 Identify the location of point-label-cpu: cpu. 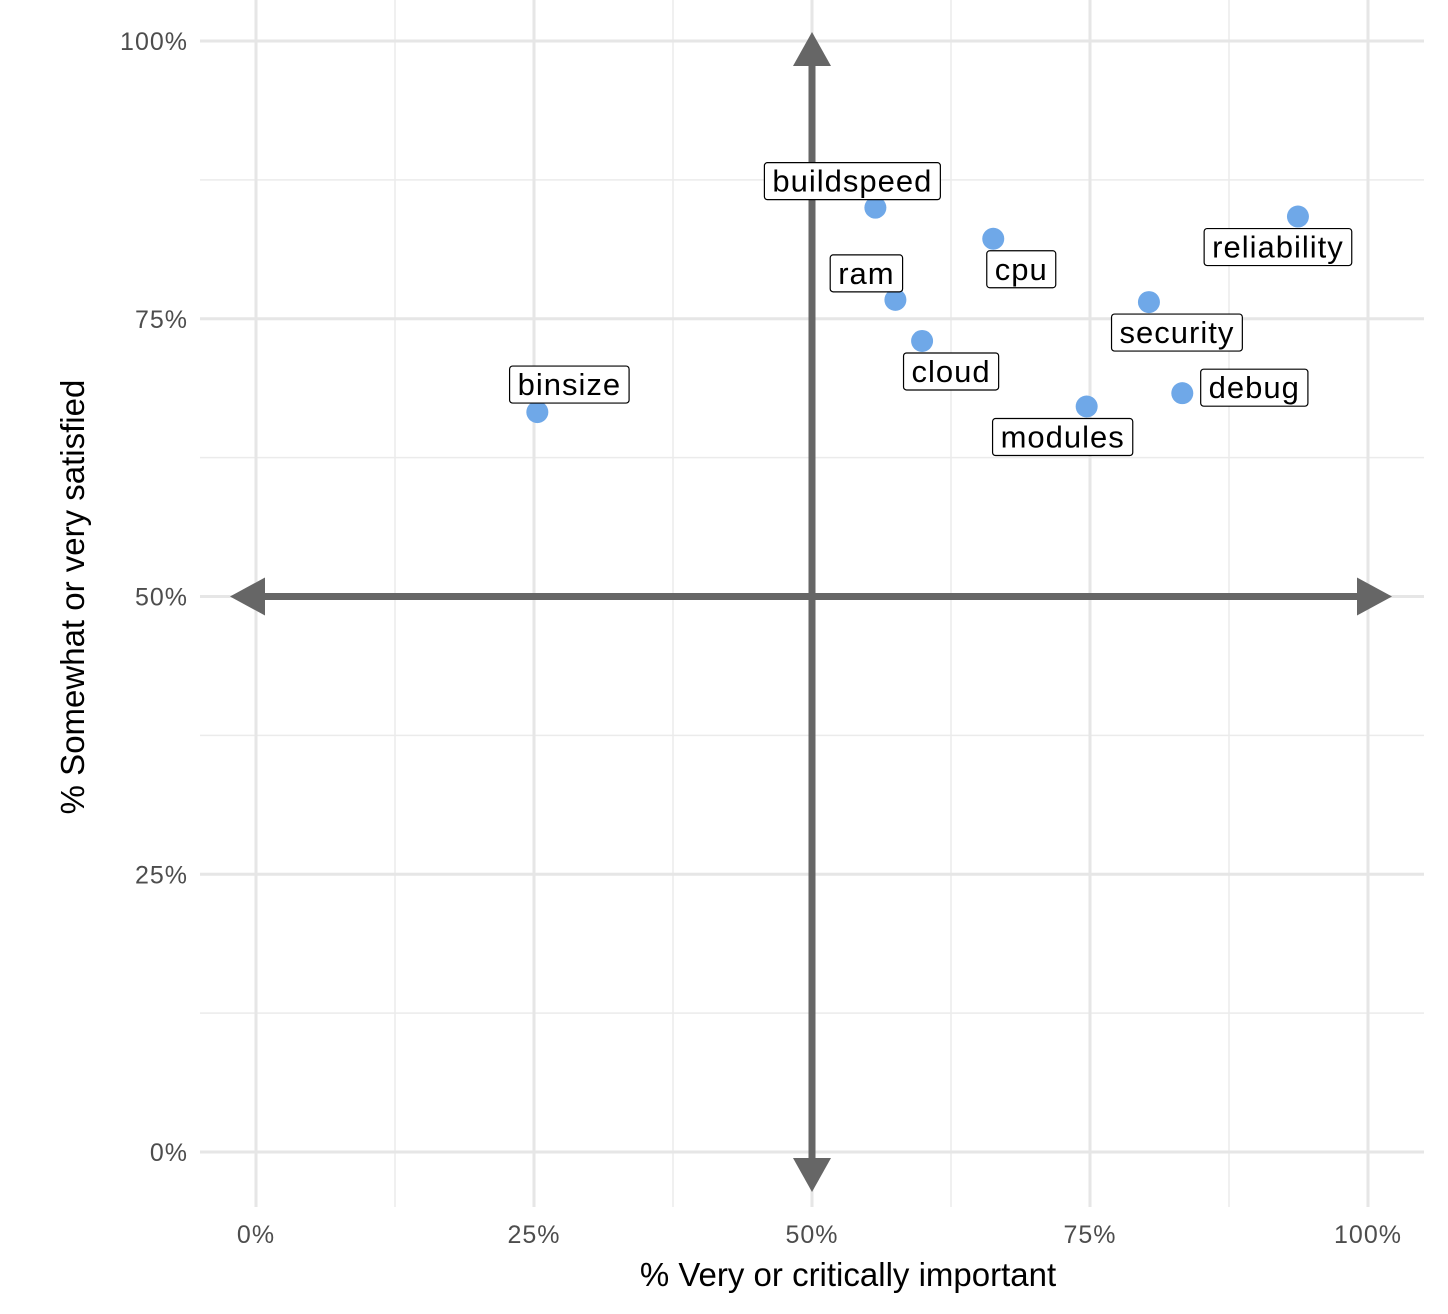
(1021, 269).